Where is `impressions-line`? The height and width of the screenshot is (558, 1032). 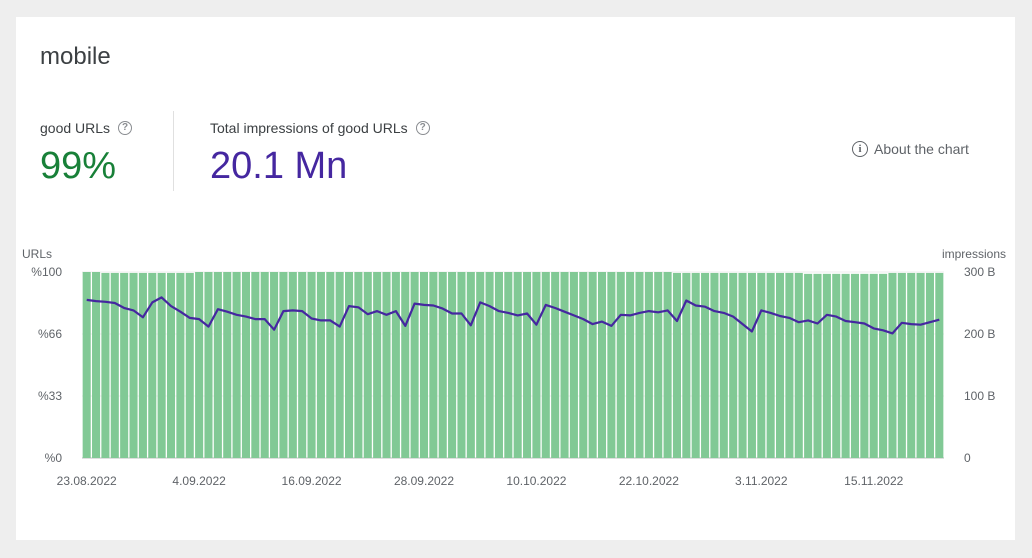 impressions-line is located at coordinates (513, 315).